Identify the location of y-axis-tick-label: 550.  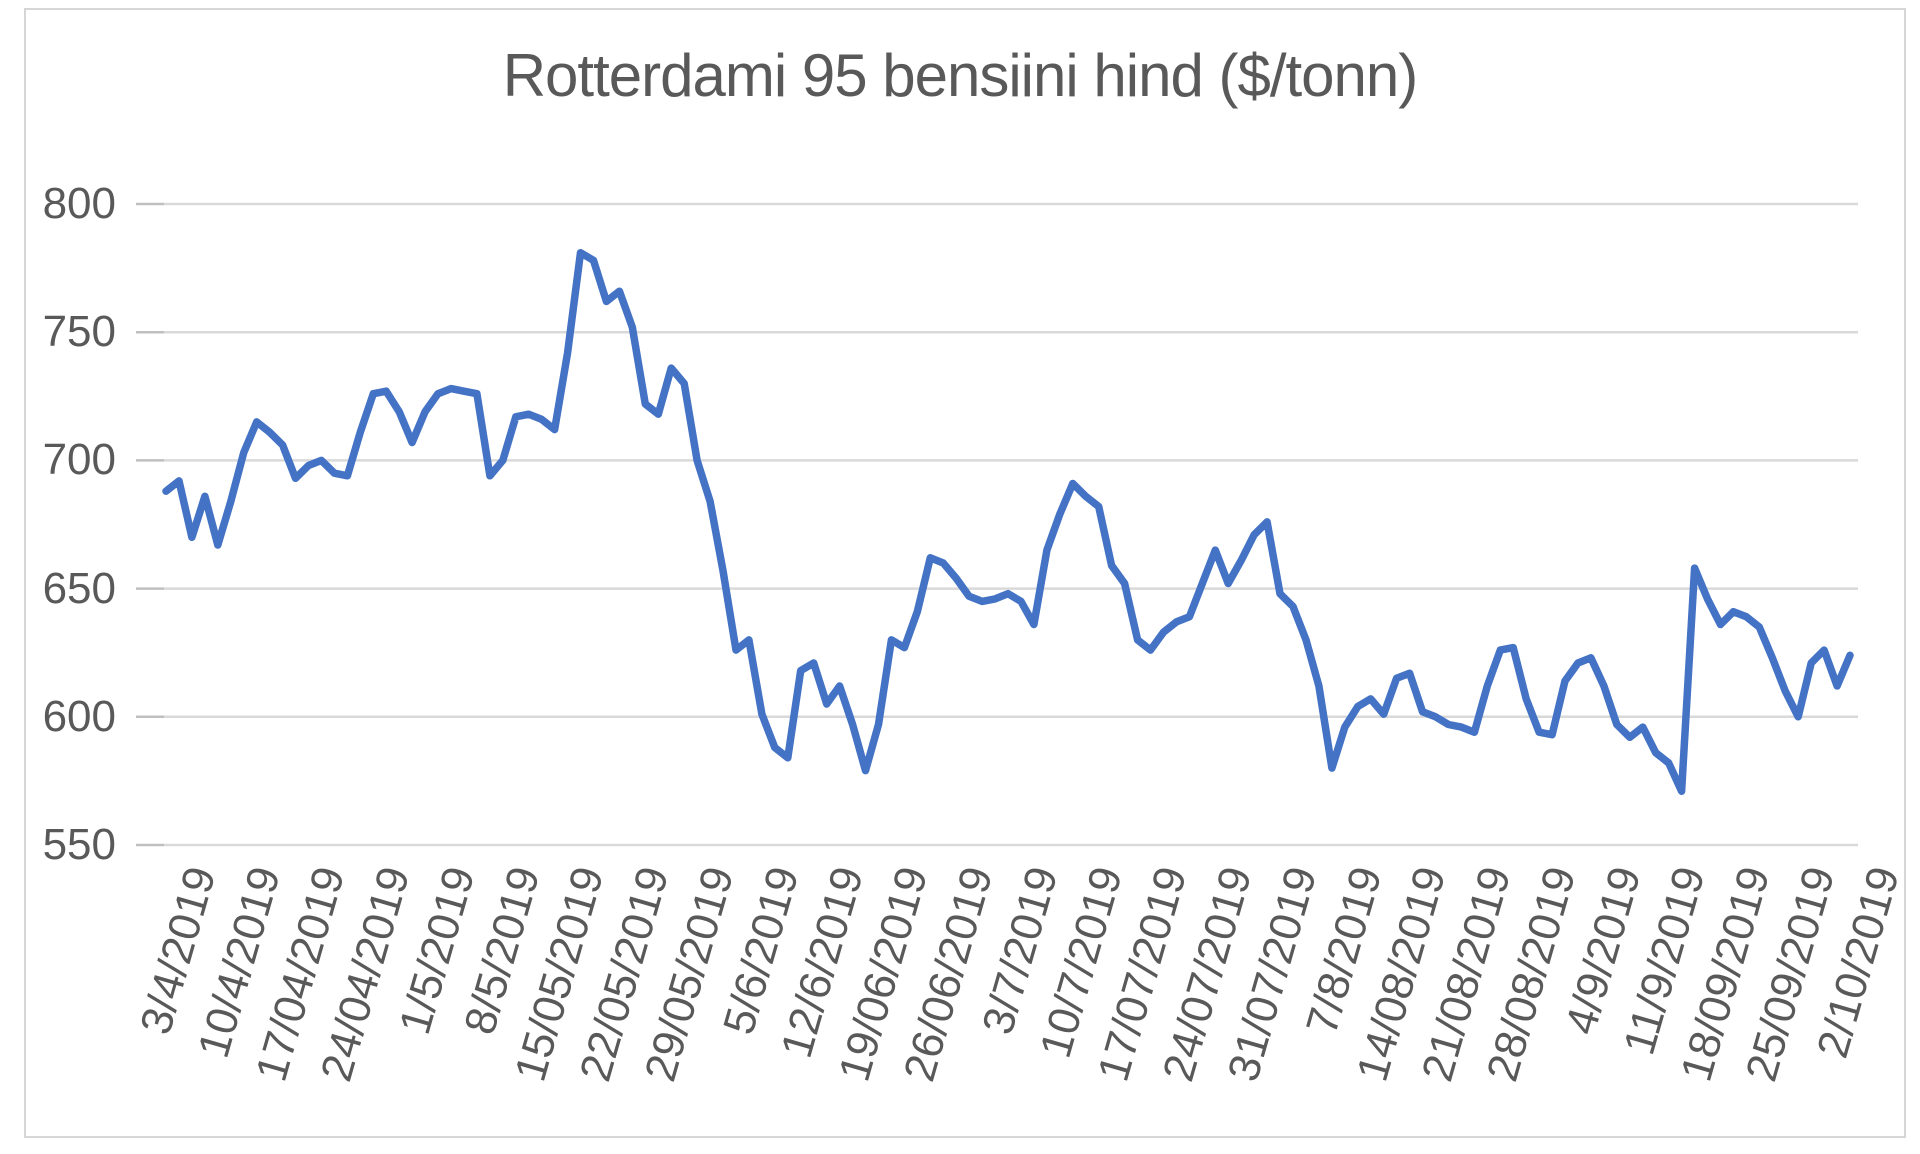
(79, 844).